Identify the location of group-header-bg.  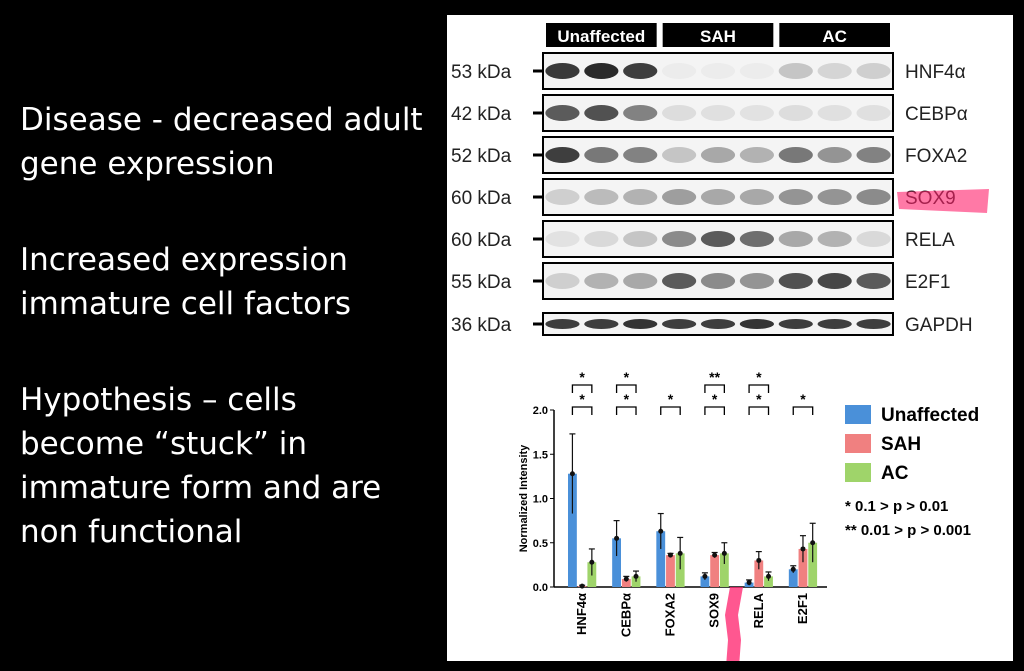
(834, 35).